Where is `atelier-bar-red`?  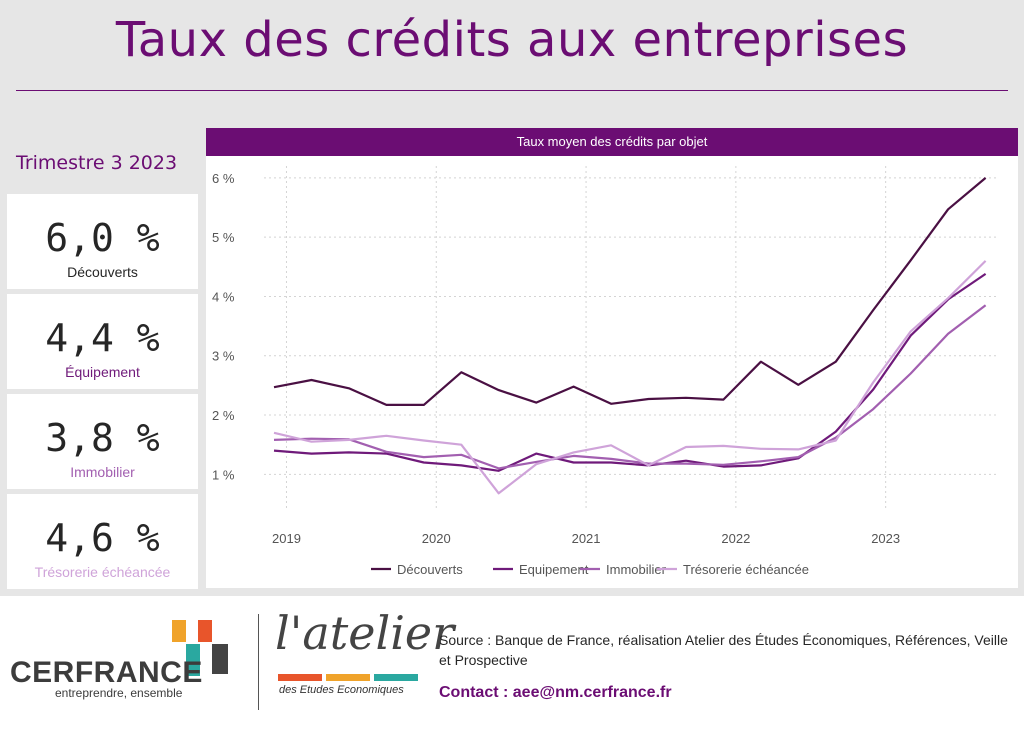
atelier-bar-red is located at coordinates (300, 677).